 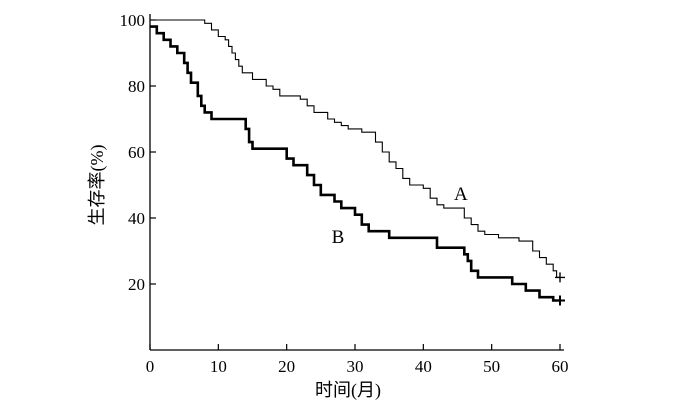 I want to click on x-tick-label-60: 60, so click(x=560, y=366).